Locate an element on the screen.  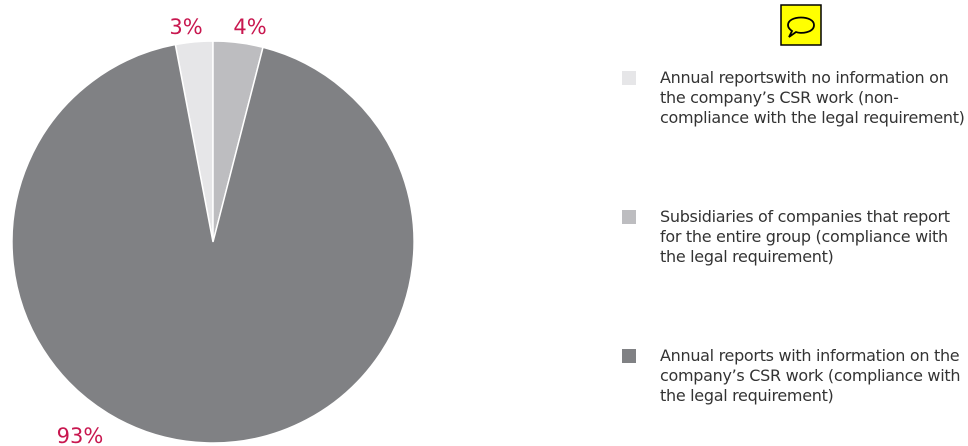
slice-label: 93% is located at coordinates (80, 435).